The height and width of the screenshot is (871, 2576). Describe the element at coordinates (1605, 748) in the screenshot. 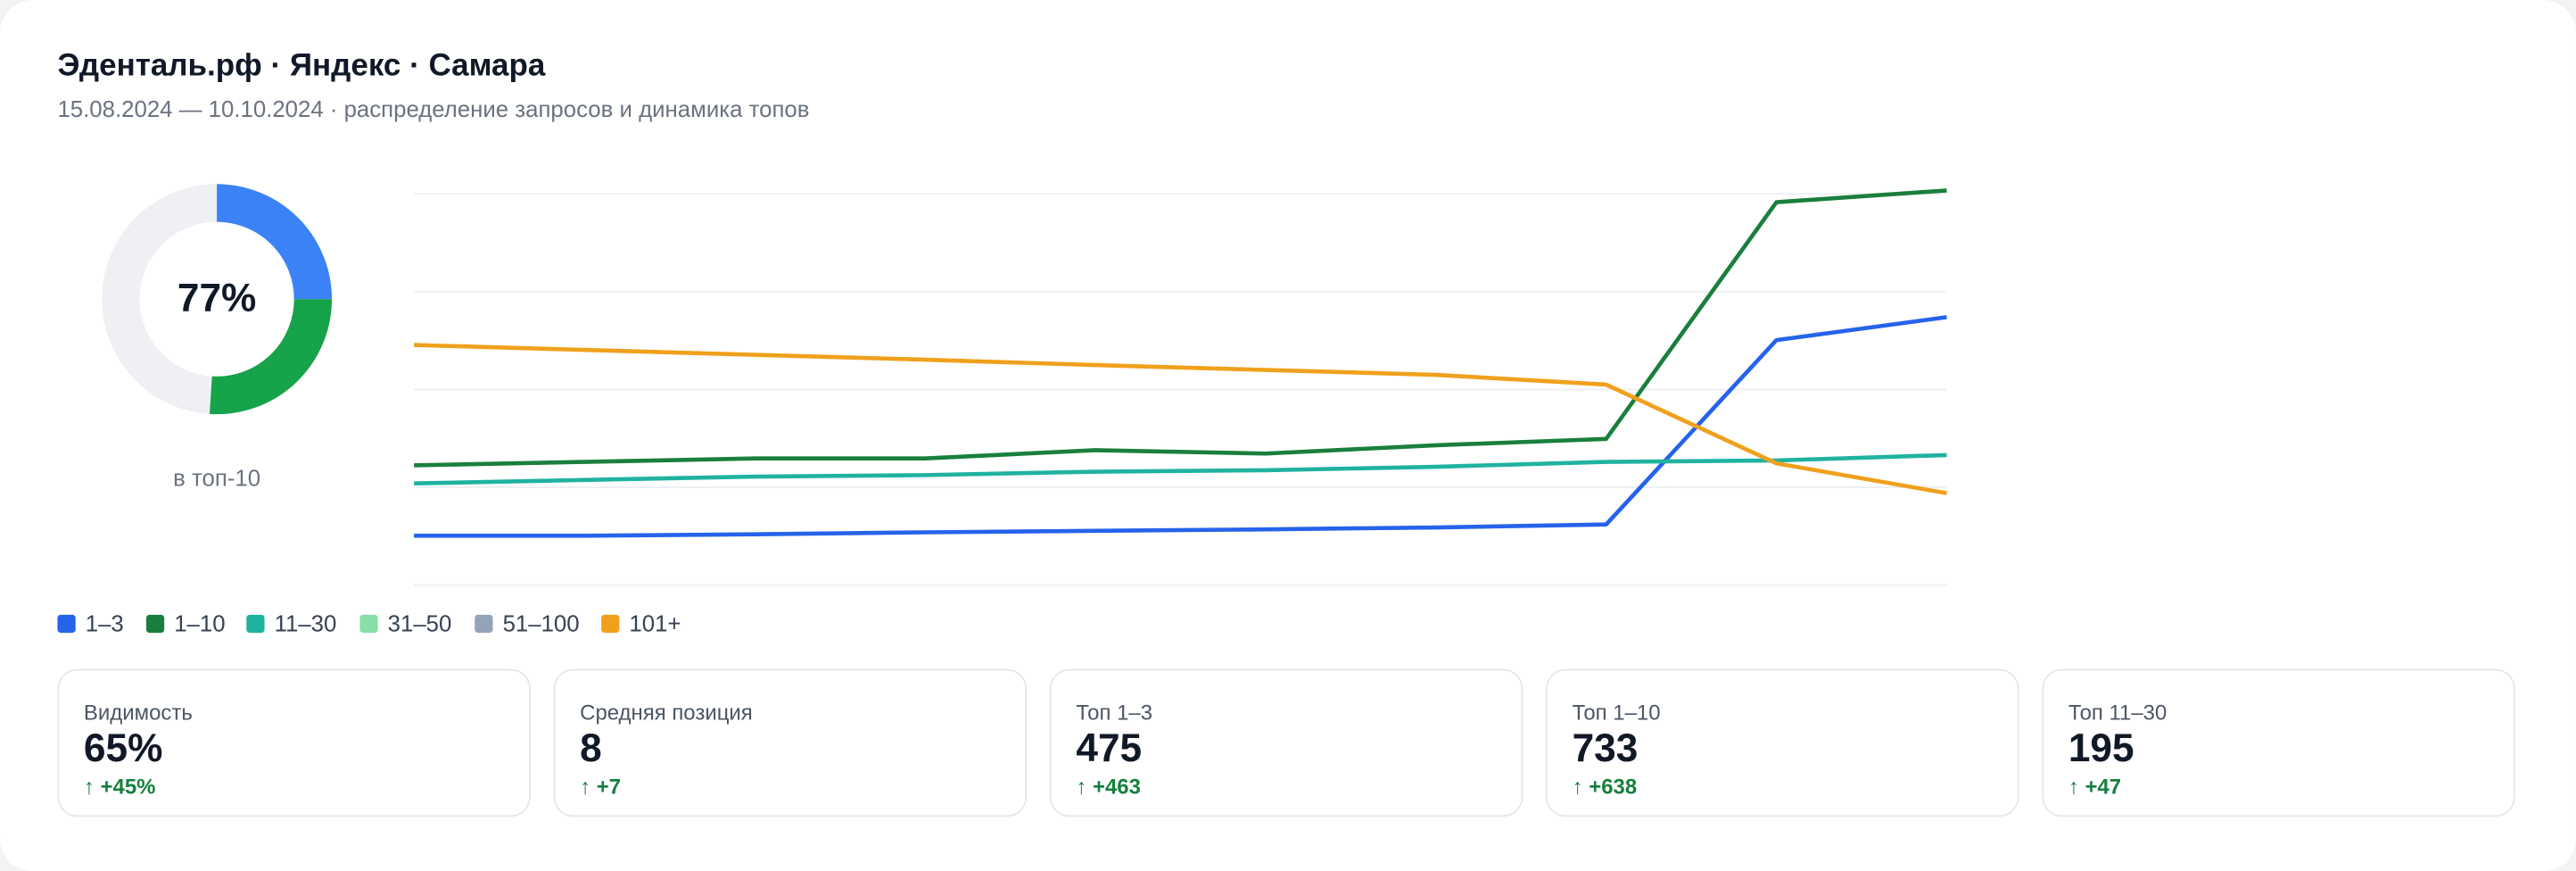

I see `stat-value: 733` at that location.